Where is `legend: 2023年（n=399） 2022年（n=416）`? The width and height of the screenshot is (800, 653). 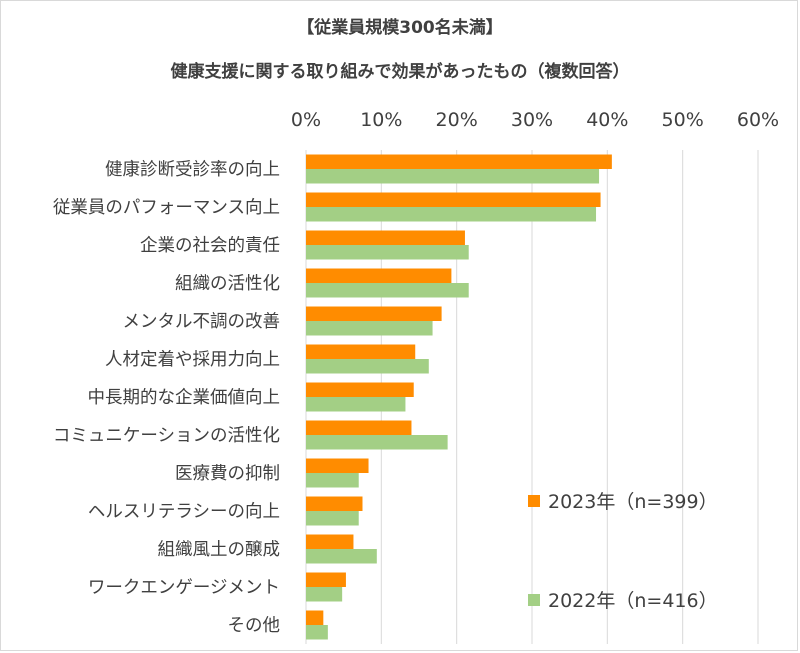 legend: 2023年（n=399） 2022年（n=416） is located at coordinates (623, 551).